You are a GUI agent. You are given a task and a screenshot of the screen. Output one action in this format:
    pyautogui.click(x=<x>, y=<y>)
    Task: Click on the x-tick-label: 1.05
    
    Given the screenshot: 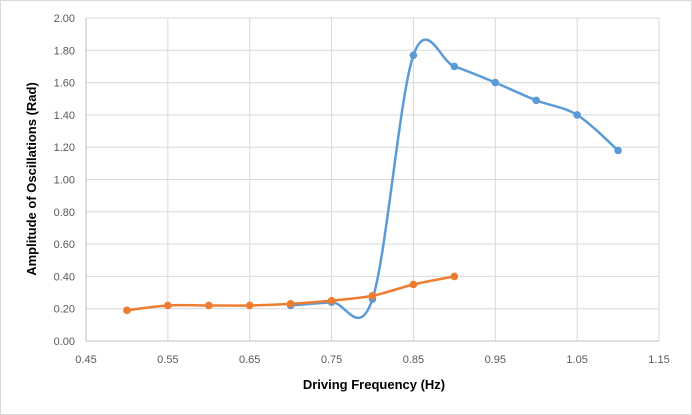 What is the action you would take?
    pyautogui.click(x=576, y=360)
    